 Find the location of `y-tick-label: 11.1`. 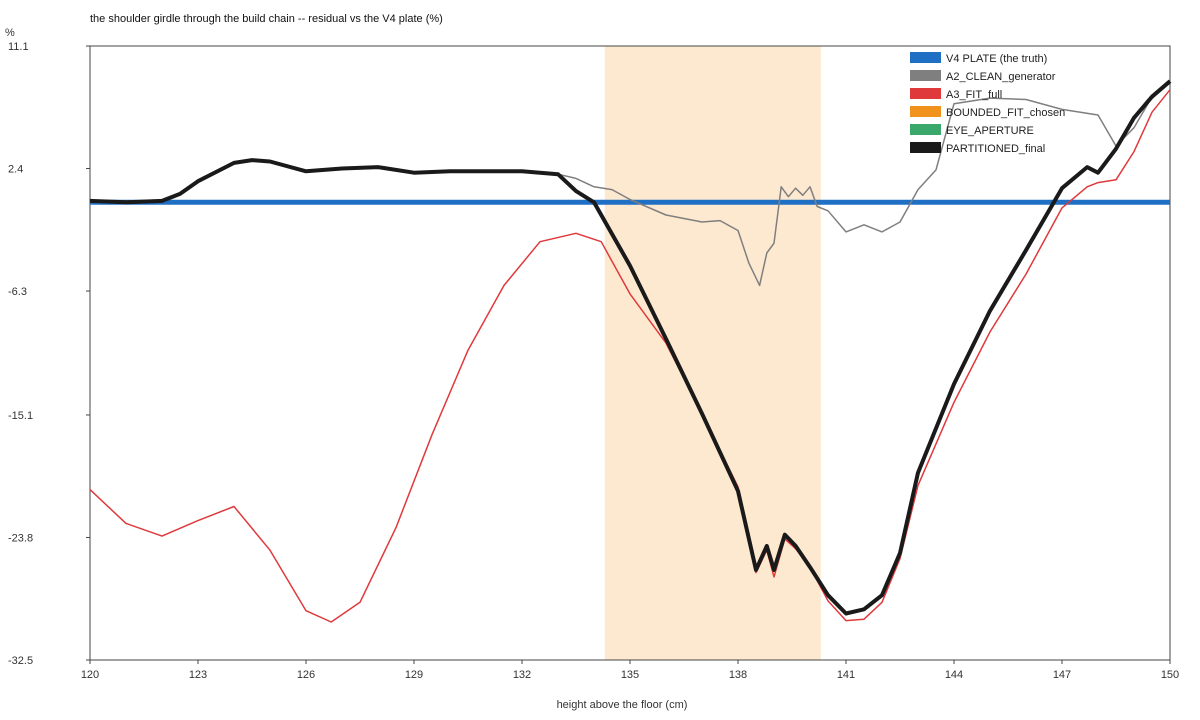

y-tick-label: 11.1 is located at coordinates (18, 47).